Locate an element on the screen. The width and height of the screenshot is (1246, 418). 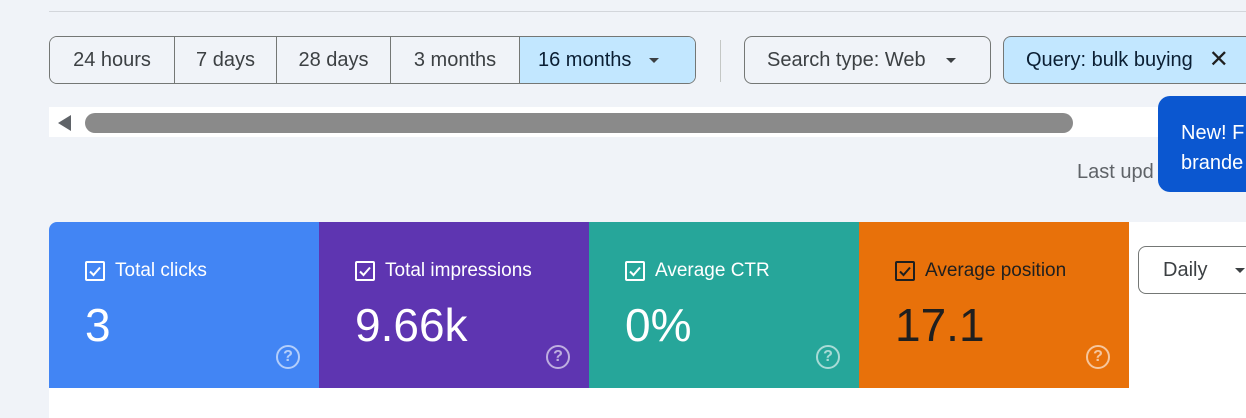
date-option-7-days: 7 days is located at coordinates (226, 60).